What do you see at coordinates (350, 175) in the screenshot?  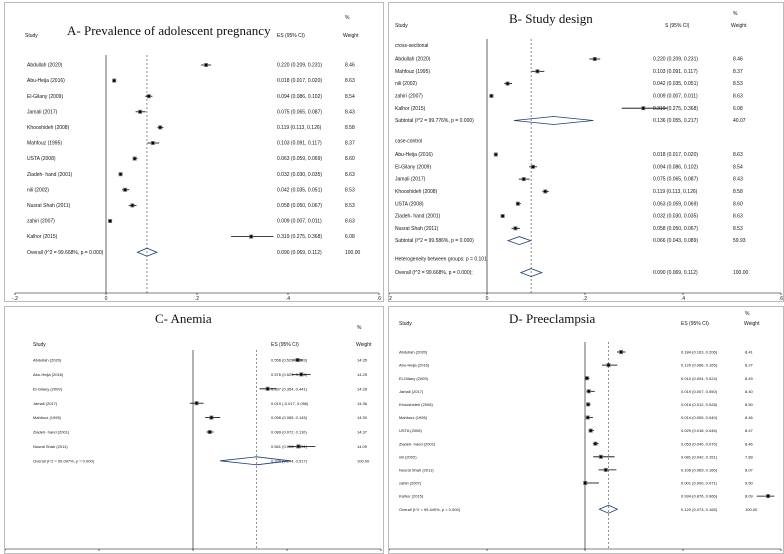 I see `weight-value: 8.63` at bounding box center [350, 175].